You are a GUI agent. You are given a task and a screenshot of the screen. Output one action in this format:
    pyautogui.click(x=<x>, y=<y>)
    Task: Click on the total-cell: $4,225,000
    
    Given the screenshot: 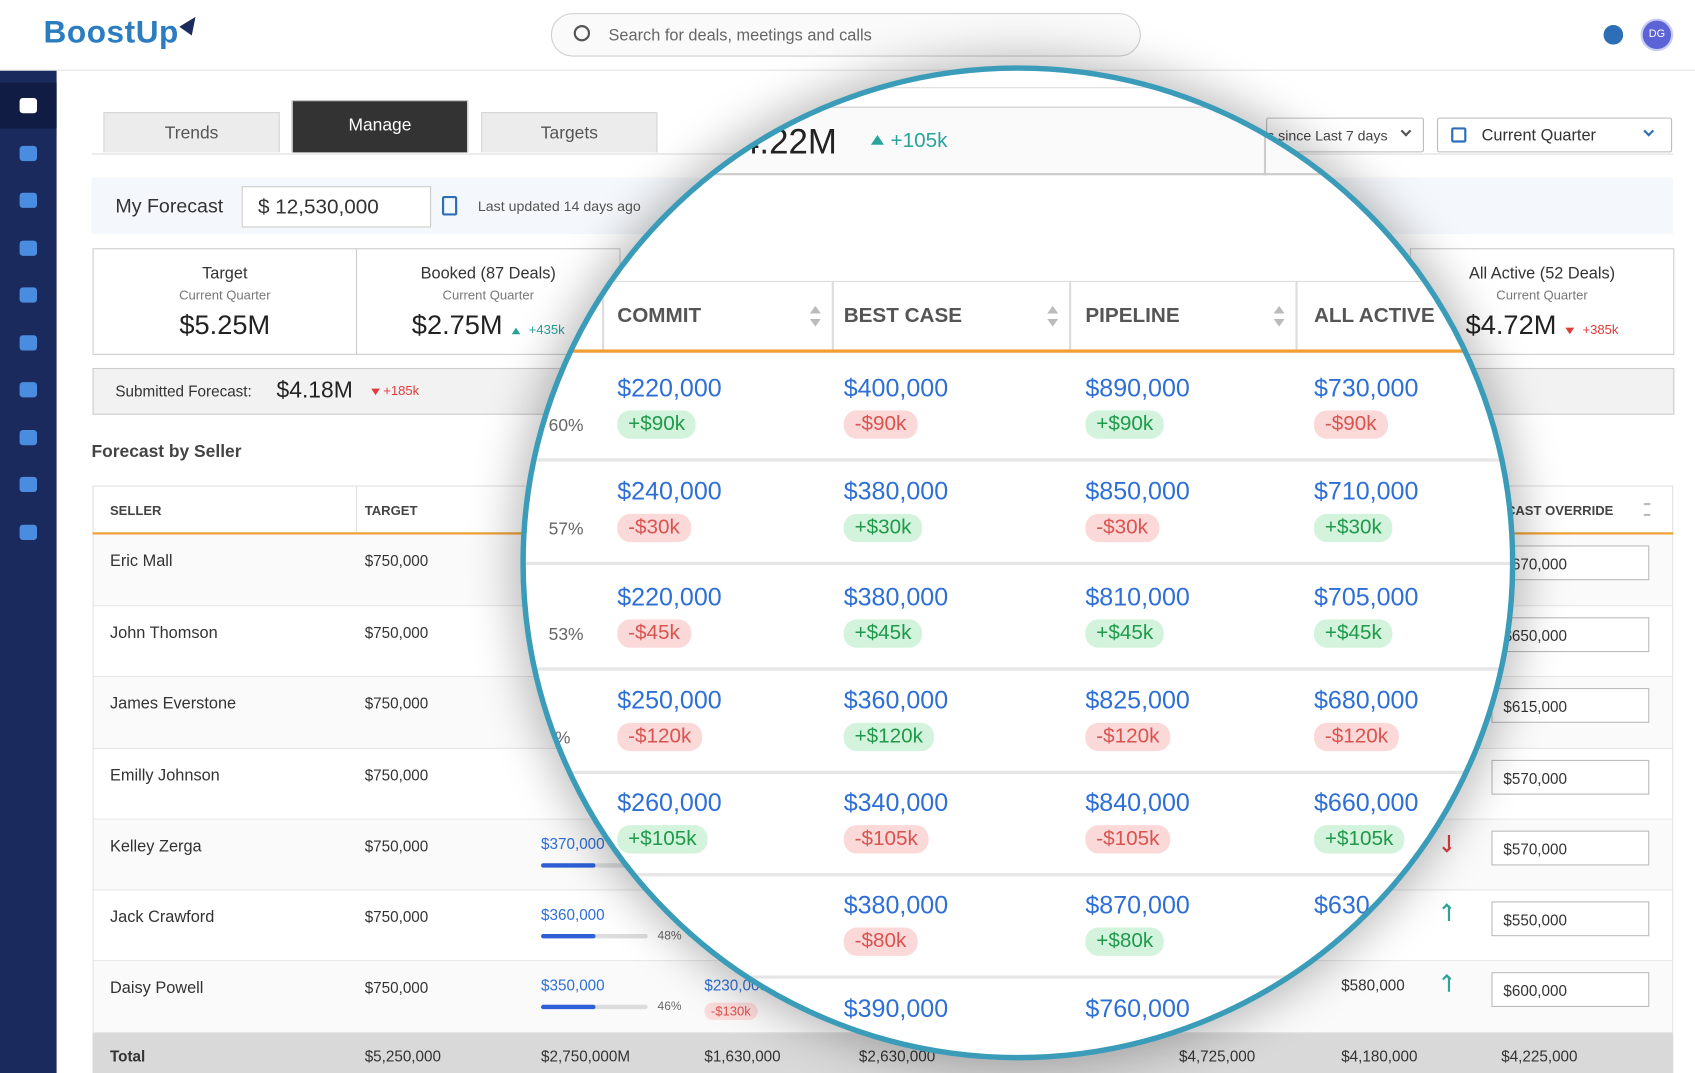 What is the action you would take?
    pyautogui.click(x=1539, y=1056)
    